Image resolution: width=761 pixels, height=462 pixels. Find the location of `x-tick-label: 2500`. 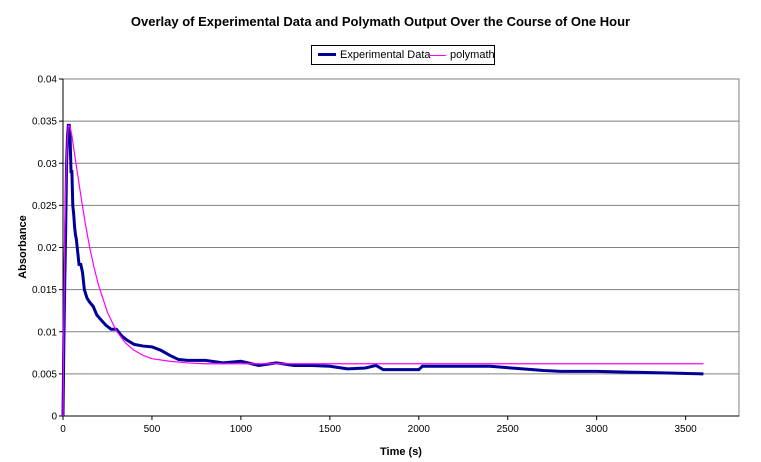

x-tick-label: 2500 is located at coordinates (508, 429).